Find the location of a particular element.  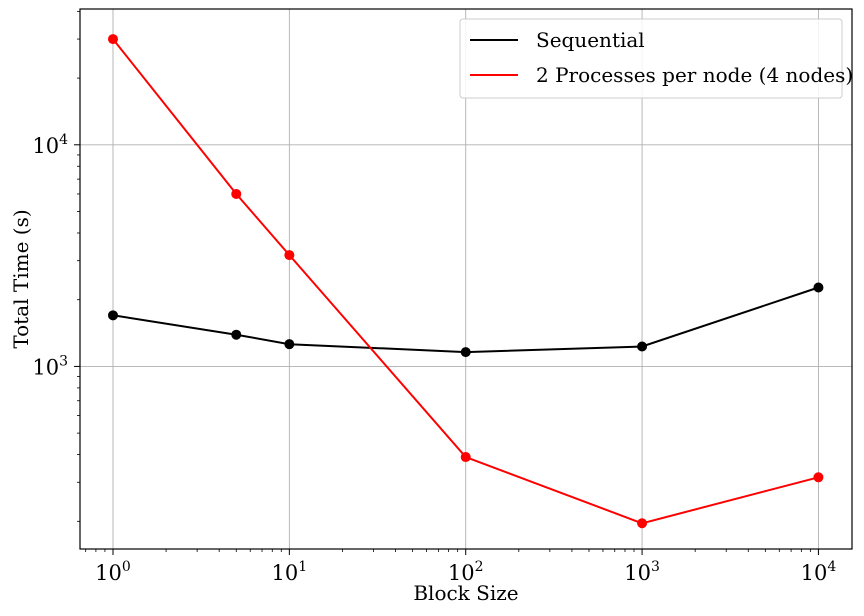

x-tick-label: 101 is located at coordinates (290, 572).